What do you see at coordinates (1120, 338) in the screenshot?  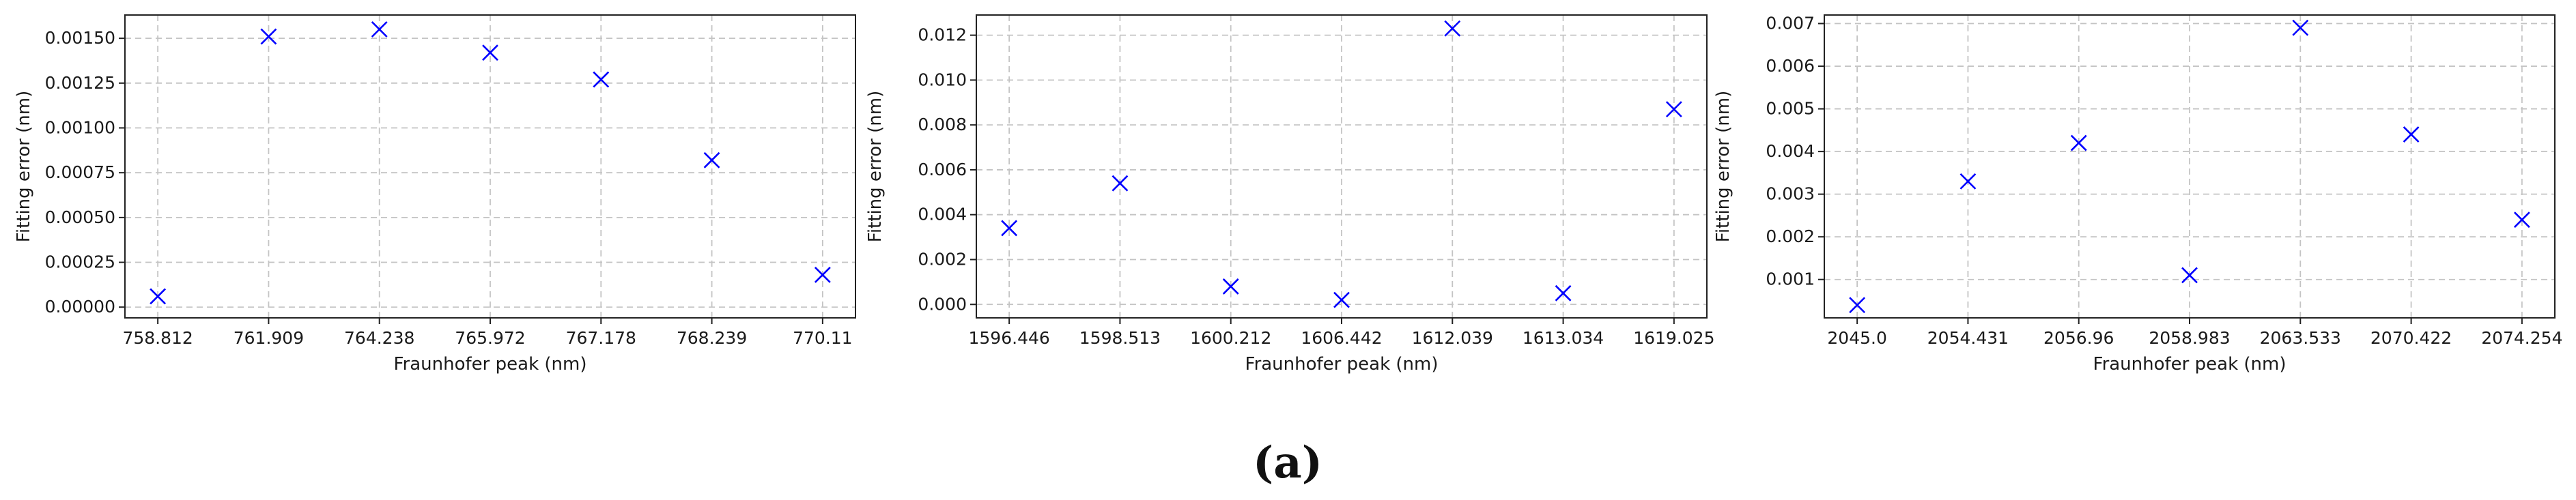 I see `x-tick-label: 1598.513` at bounding box center [1120, 338].